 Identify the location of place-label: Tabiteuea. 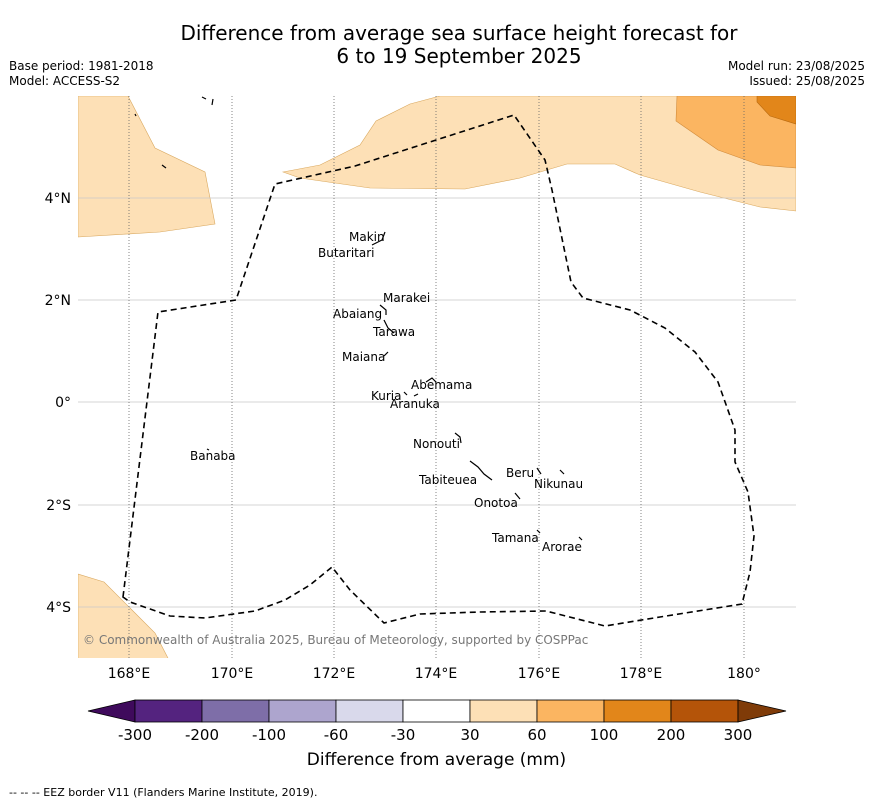
(447, 480).